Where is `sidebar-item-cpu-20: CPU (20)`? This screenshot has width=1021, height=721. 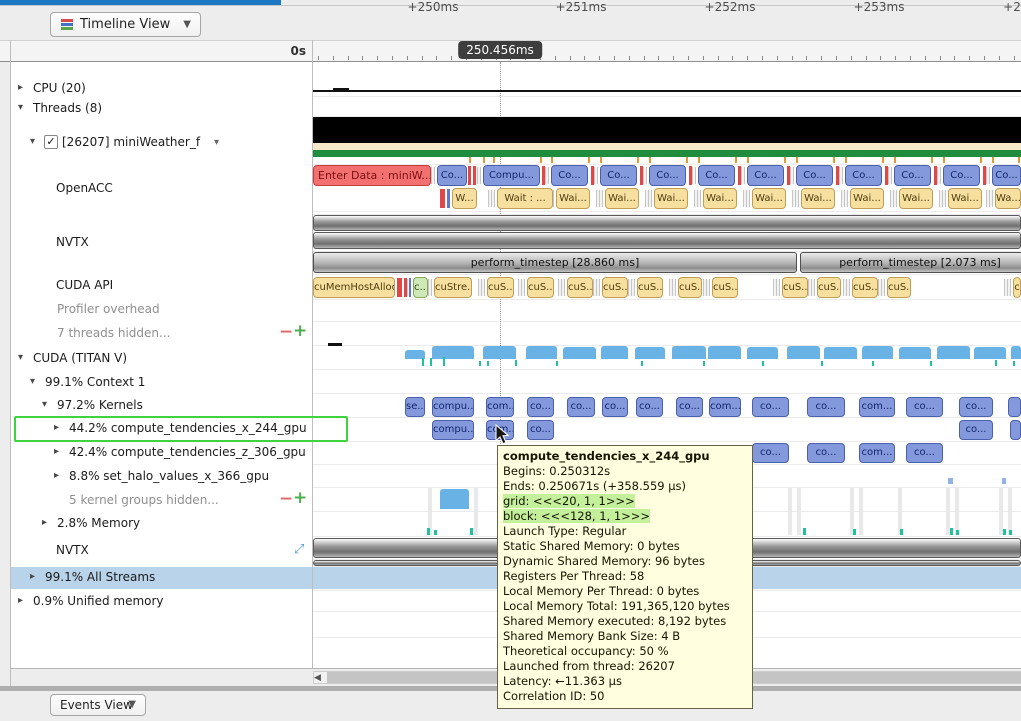
sidebar-item-cpu-20: CPU (20) is located at coordinates (59, 88).